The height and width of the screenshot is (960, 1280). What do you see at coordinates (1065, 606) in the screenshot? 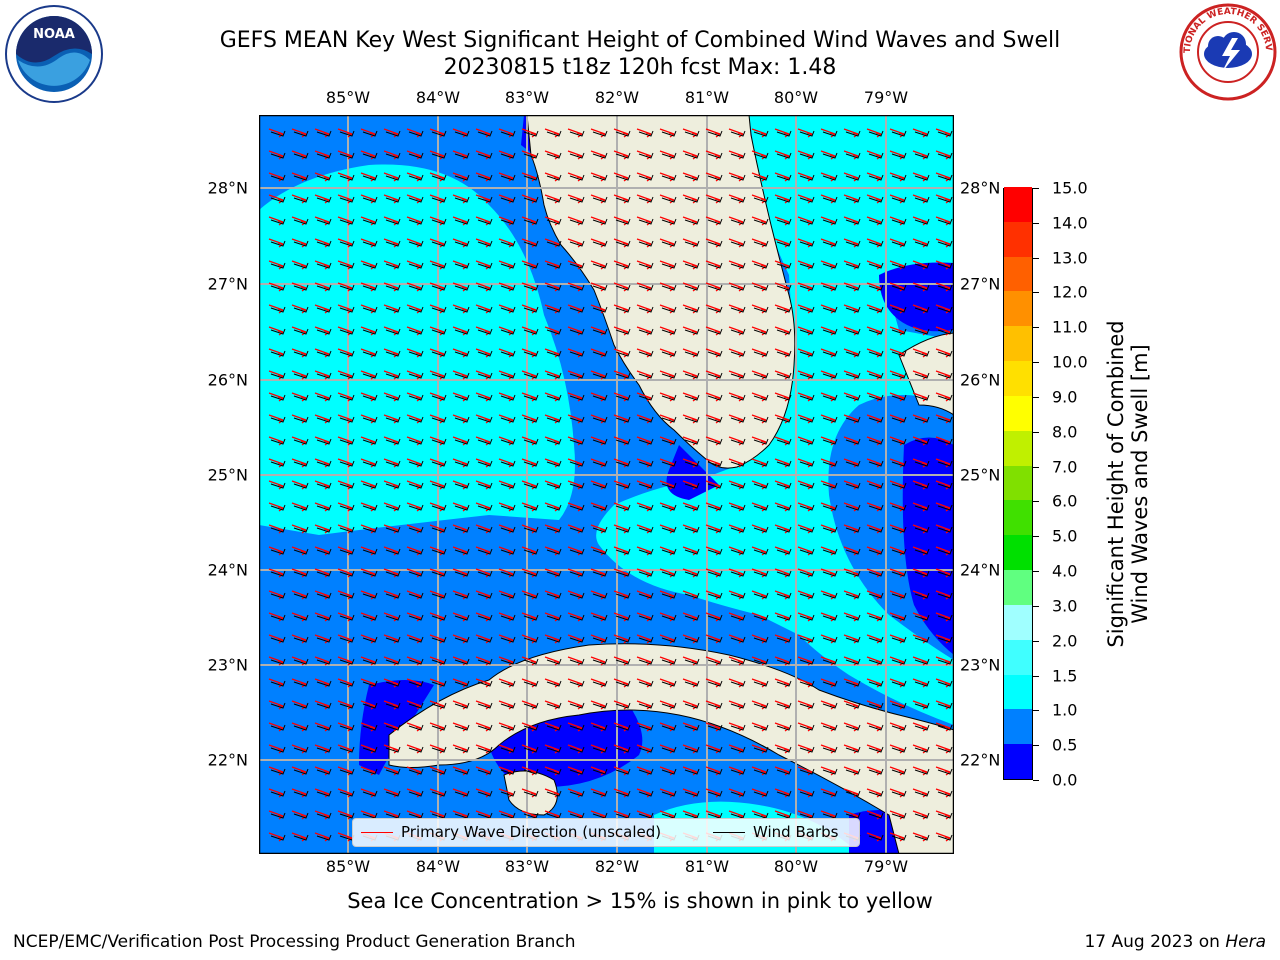
I see `colorbar-tick-label: 3.0` at bounding box center [1065, 606].